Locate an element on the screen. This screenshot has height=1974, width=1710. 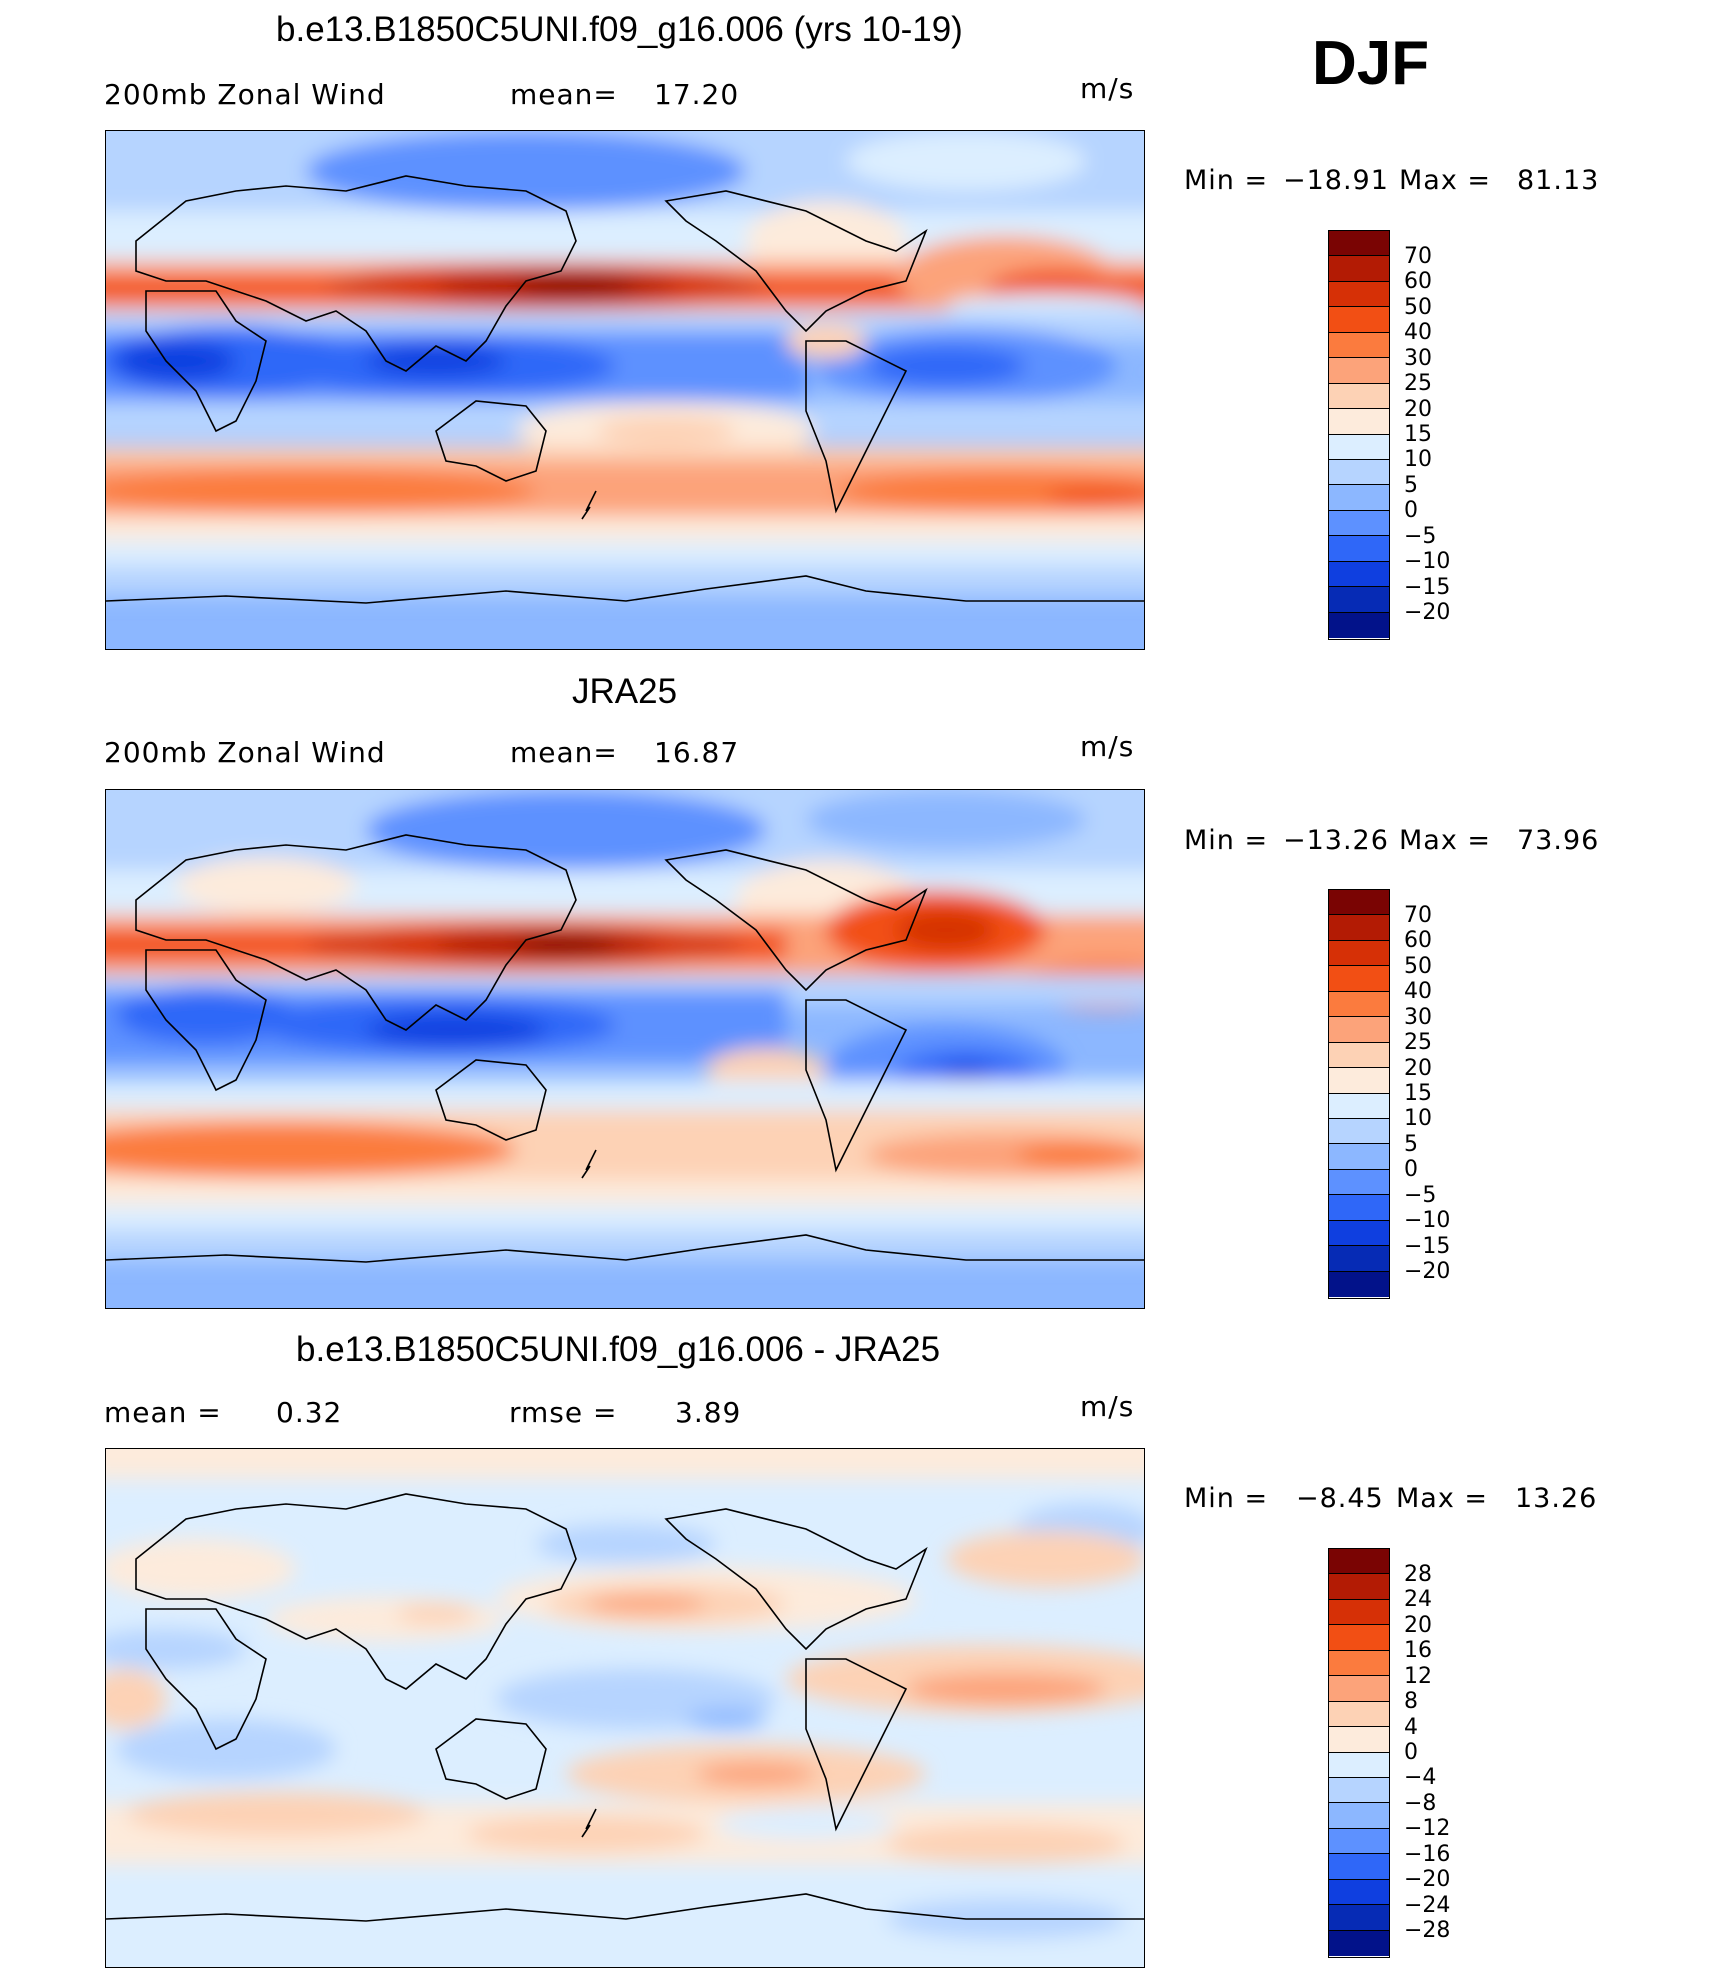
season-label: DJF is located at coordinates (1371, 63).